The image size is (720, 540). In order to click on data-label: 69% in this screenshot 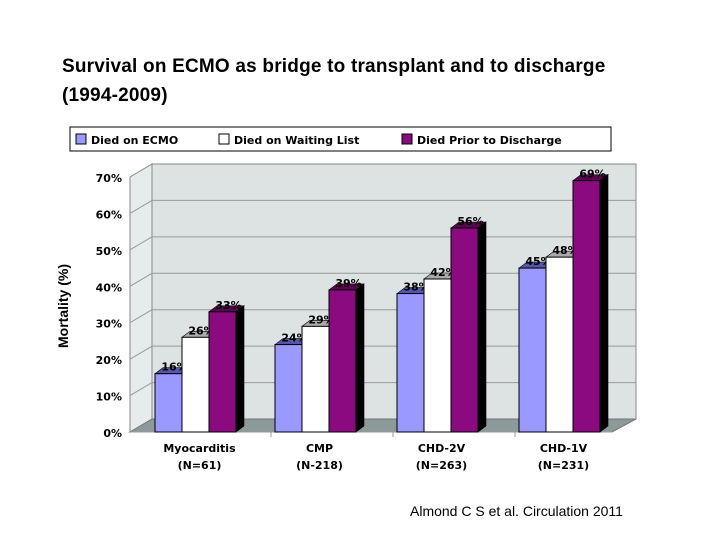, I will do `click(592, 174)`.